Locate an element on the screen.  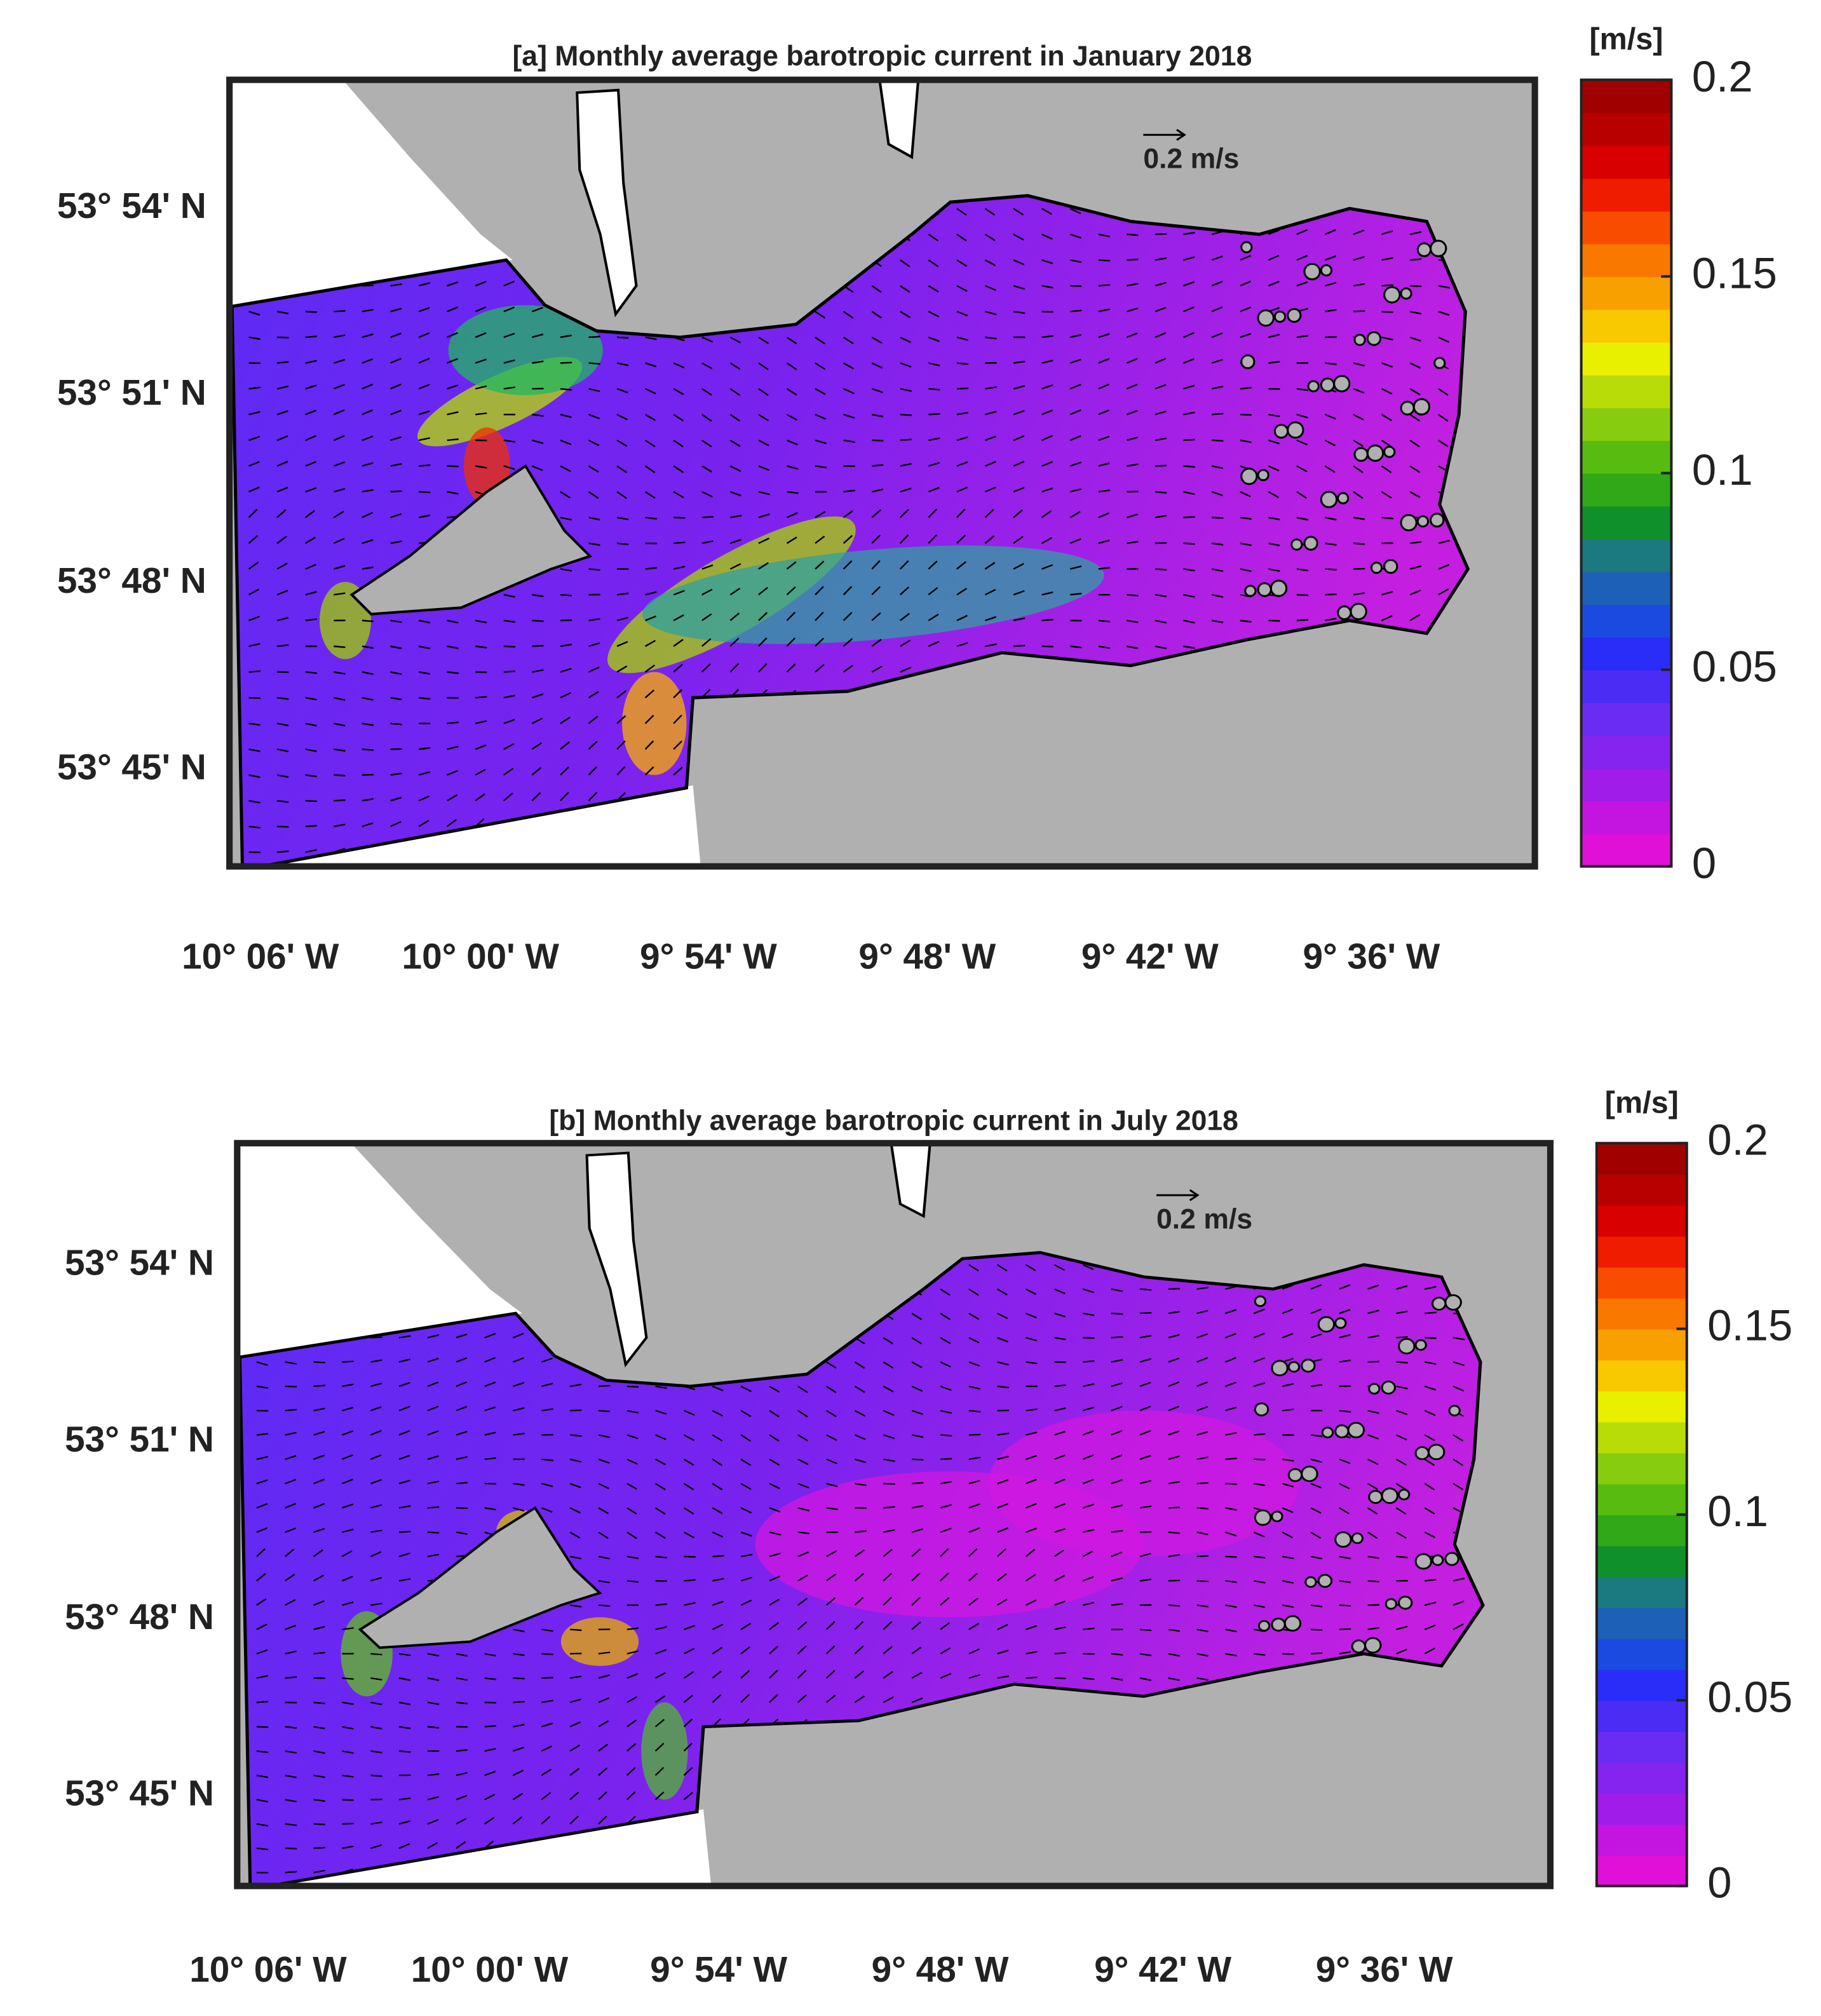
river is located at coordinates (616, 1259).